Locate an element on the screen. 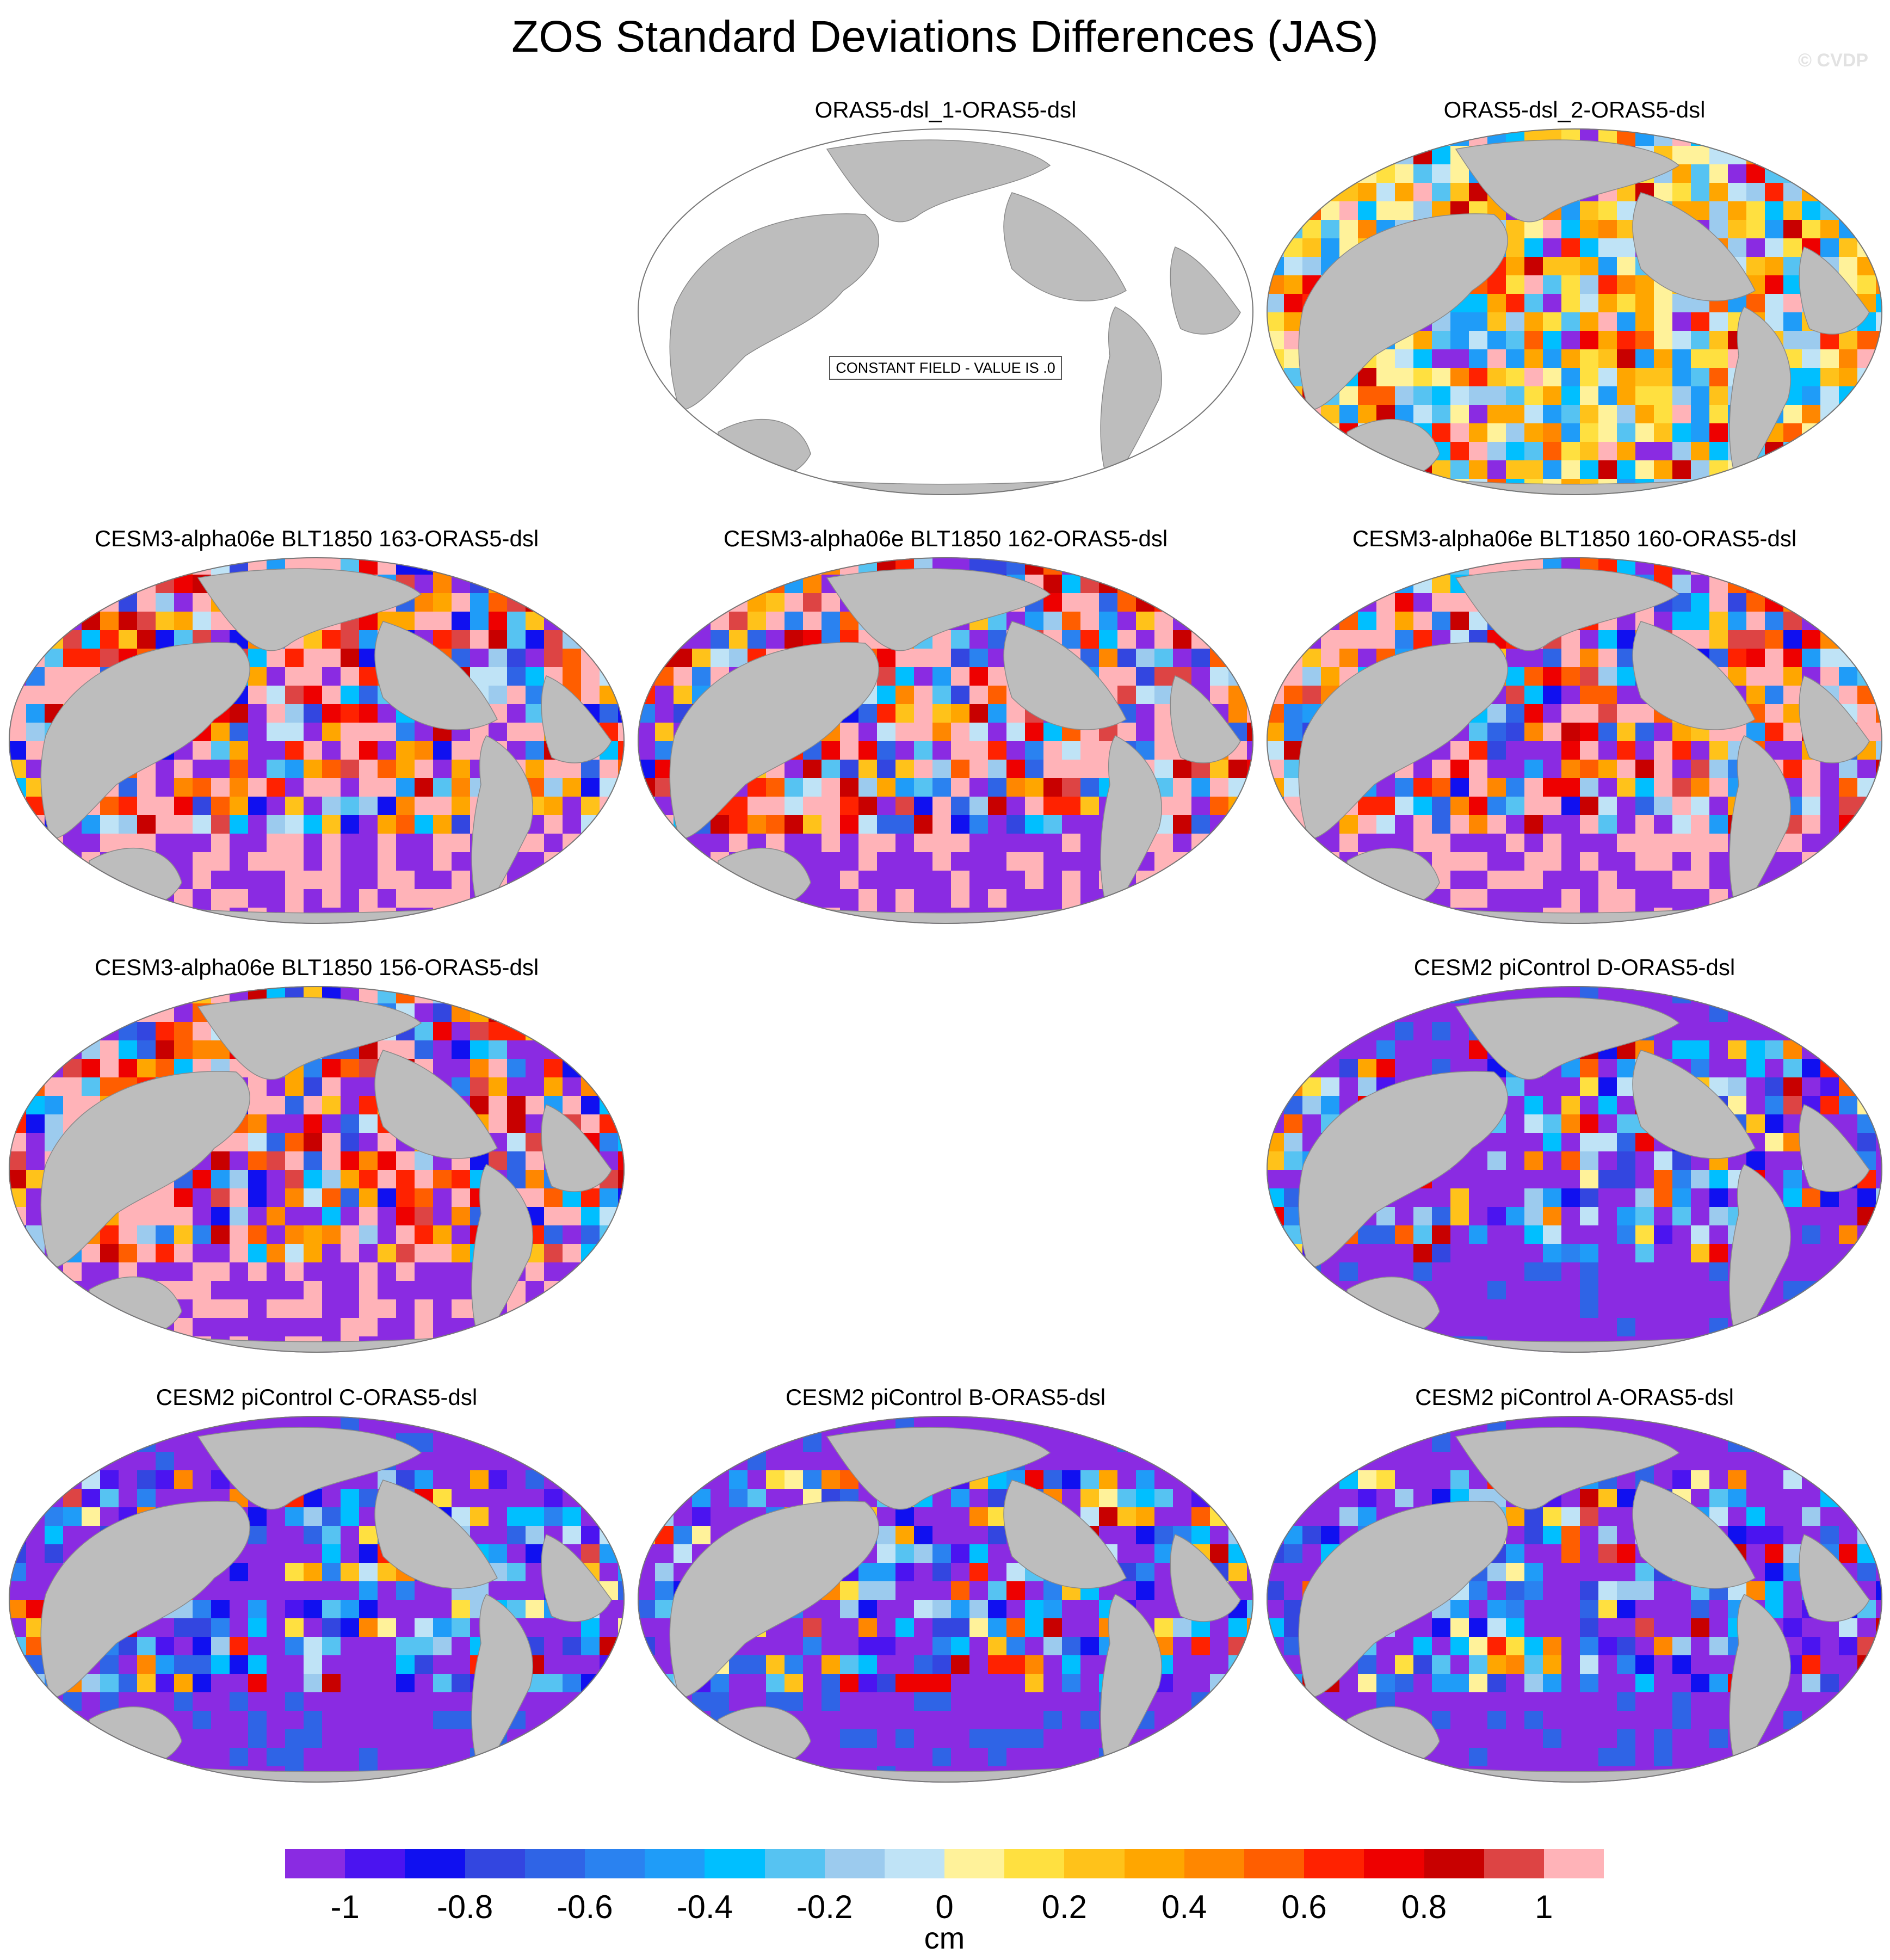 The width and height of the screenshot is (1890, 1960). map-outline is located at coordinates (1574, 1169).